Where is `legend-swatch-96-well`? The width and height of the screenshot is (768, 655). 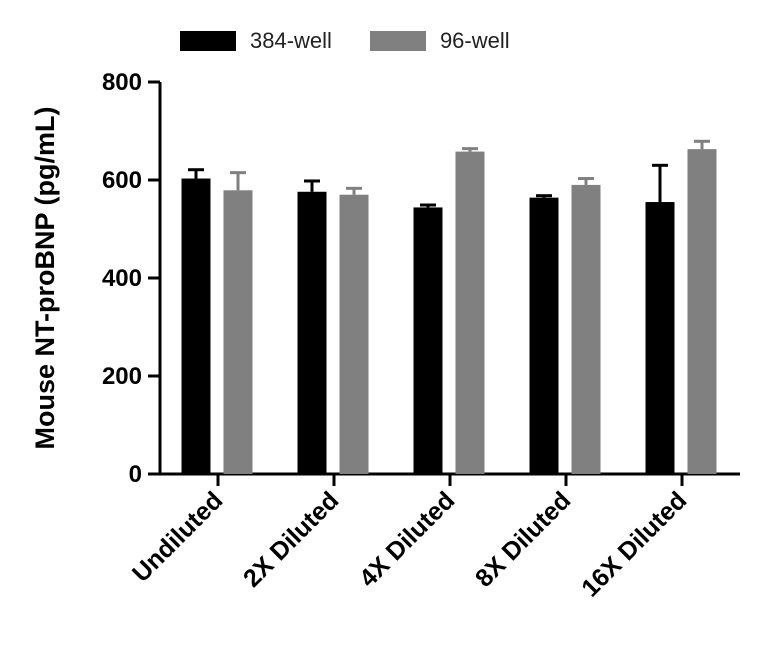 legend-swatch-96-well is located at coordinates (397, 41).